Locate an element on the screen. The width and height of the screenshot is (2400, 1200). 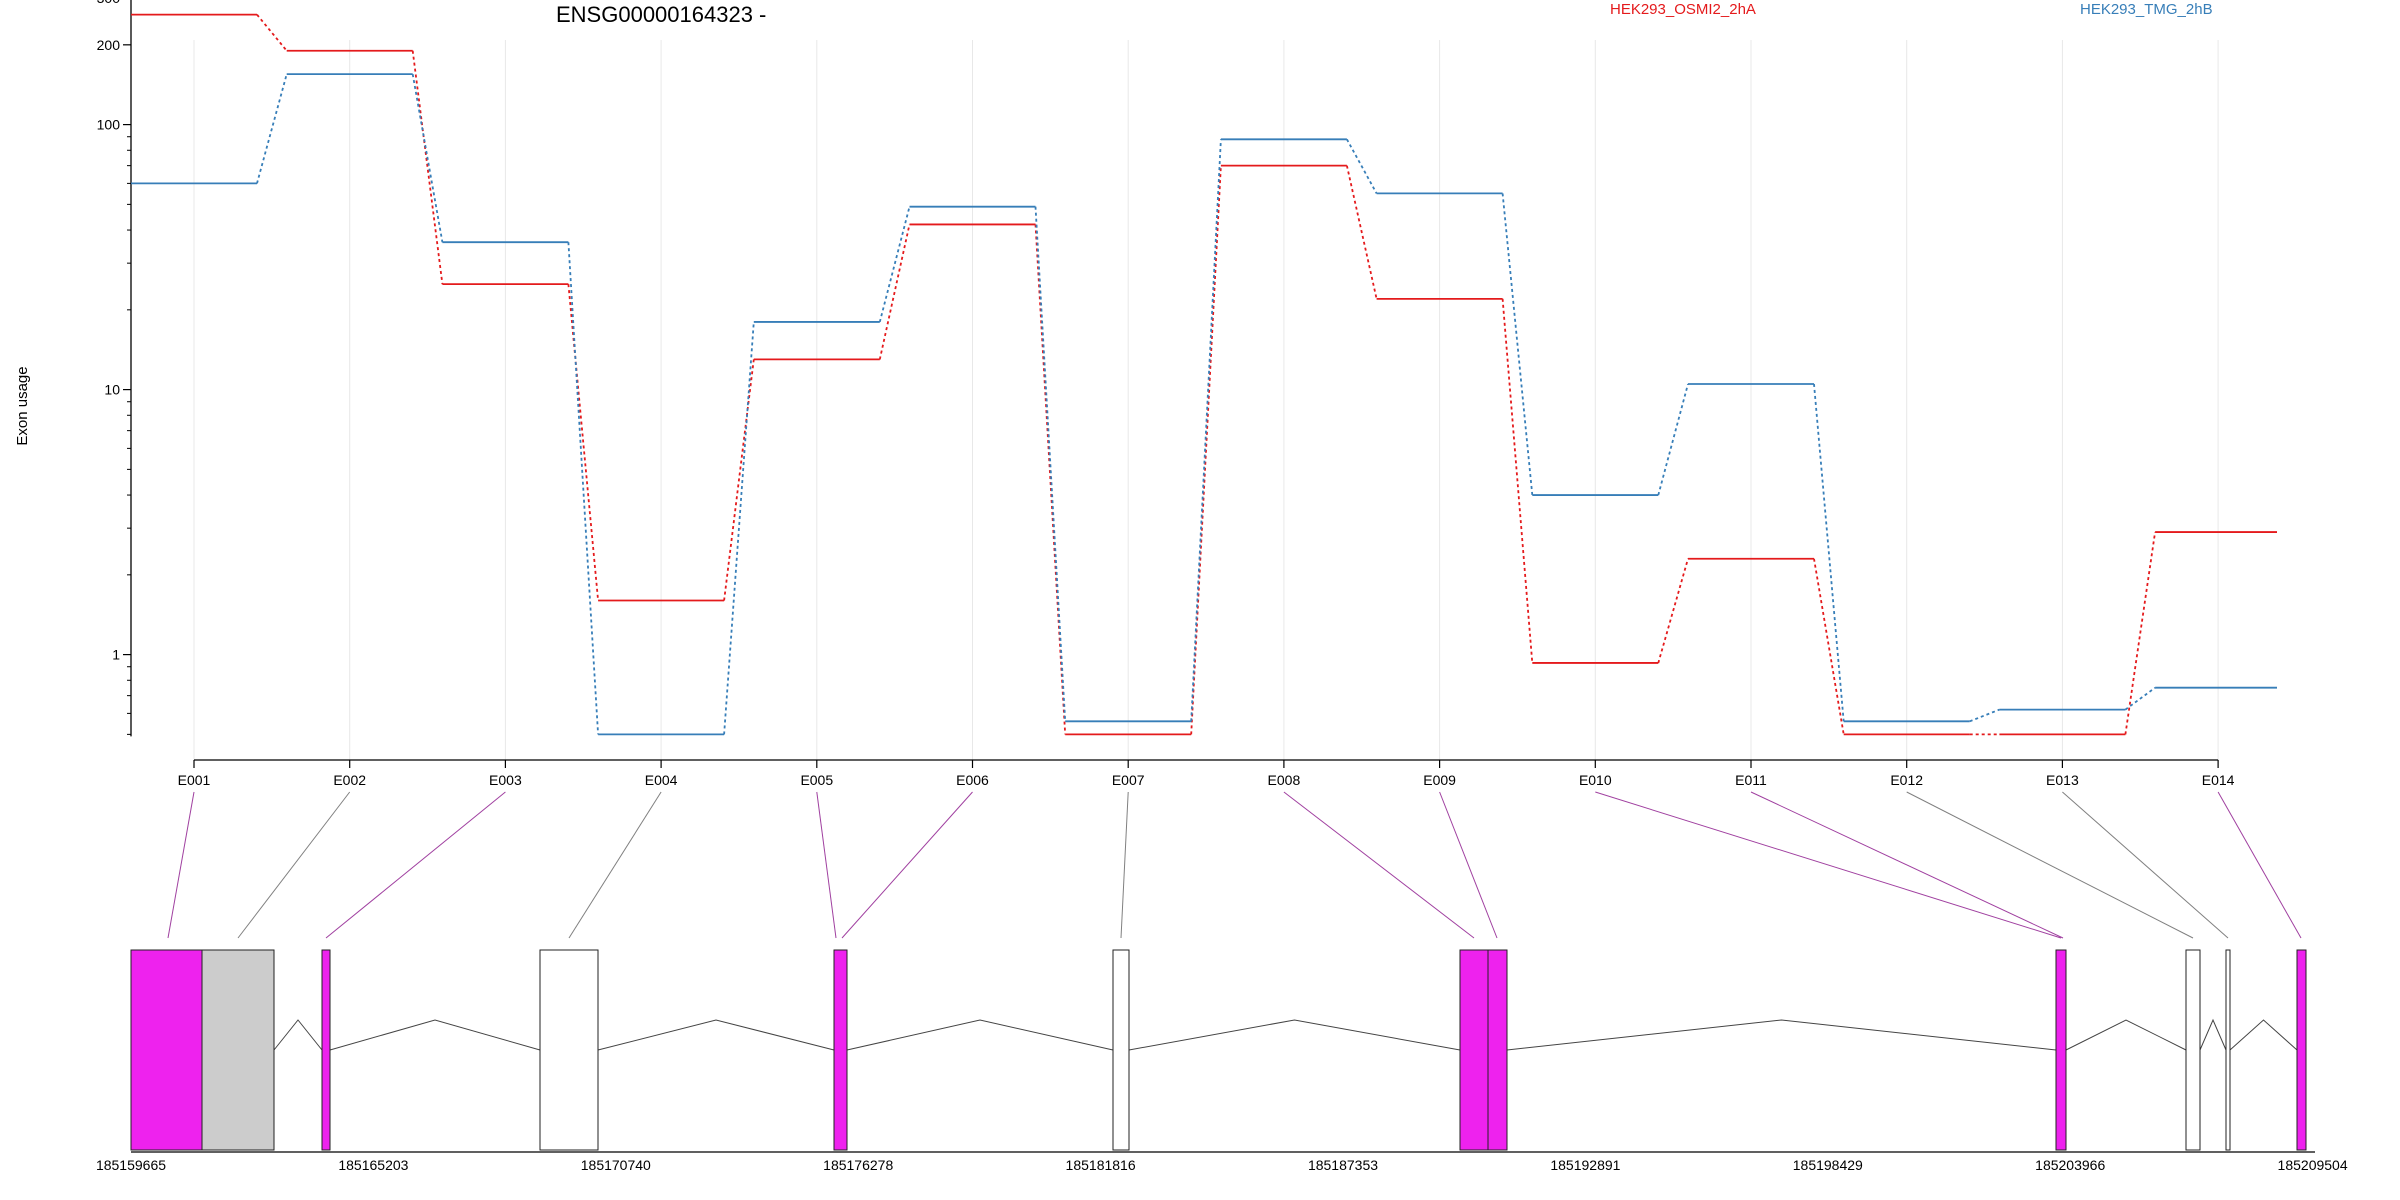
x-tick-label-e001: E001 is located at coordinates (194, 780).